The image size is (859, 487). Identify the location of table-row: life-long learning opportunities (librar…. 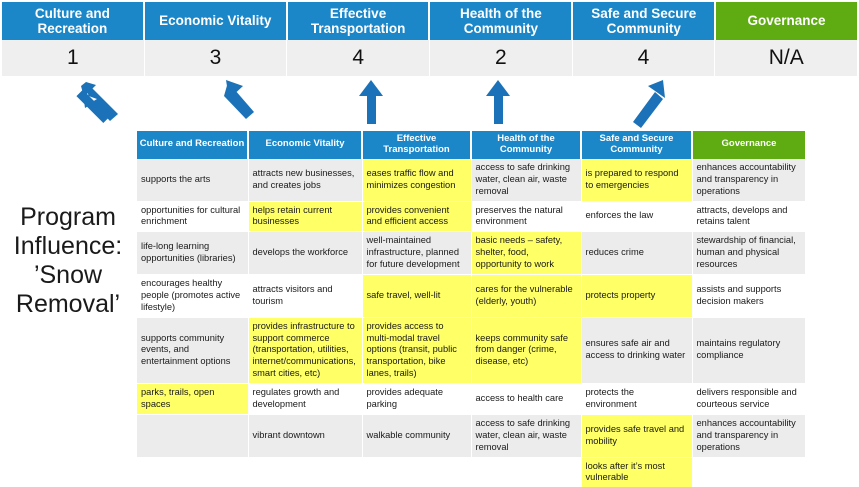
(471, 253).